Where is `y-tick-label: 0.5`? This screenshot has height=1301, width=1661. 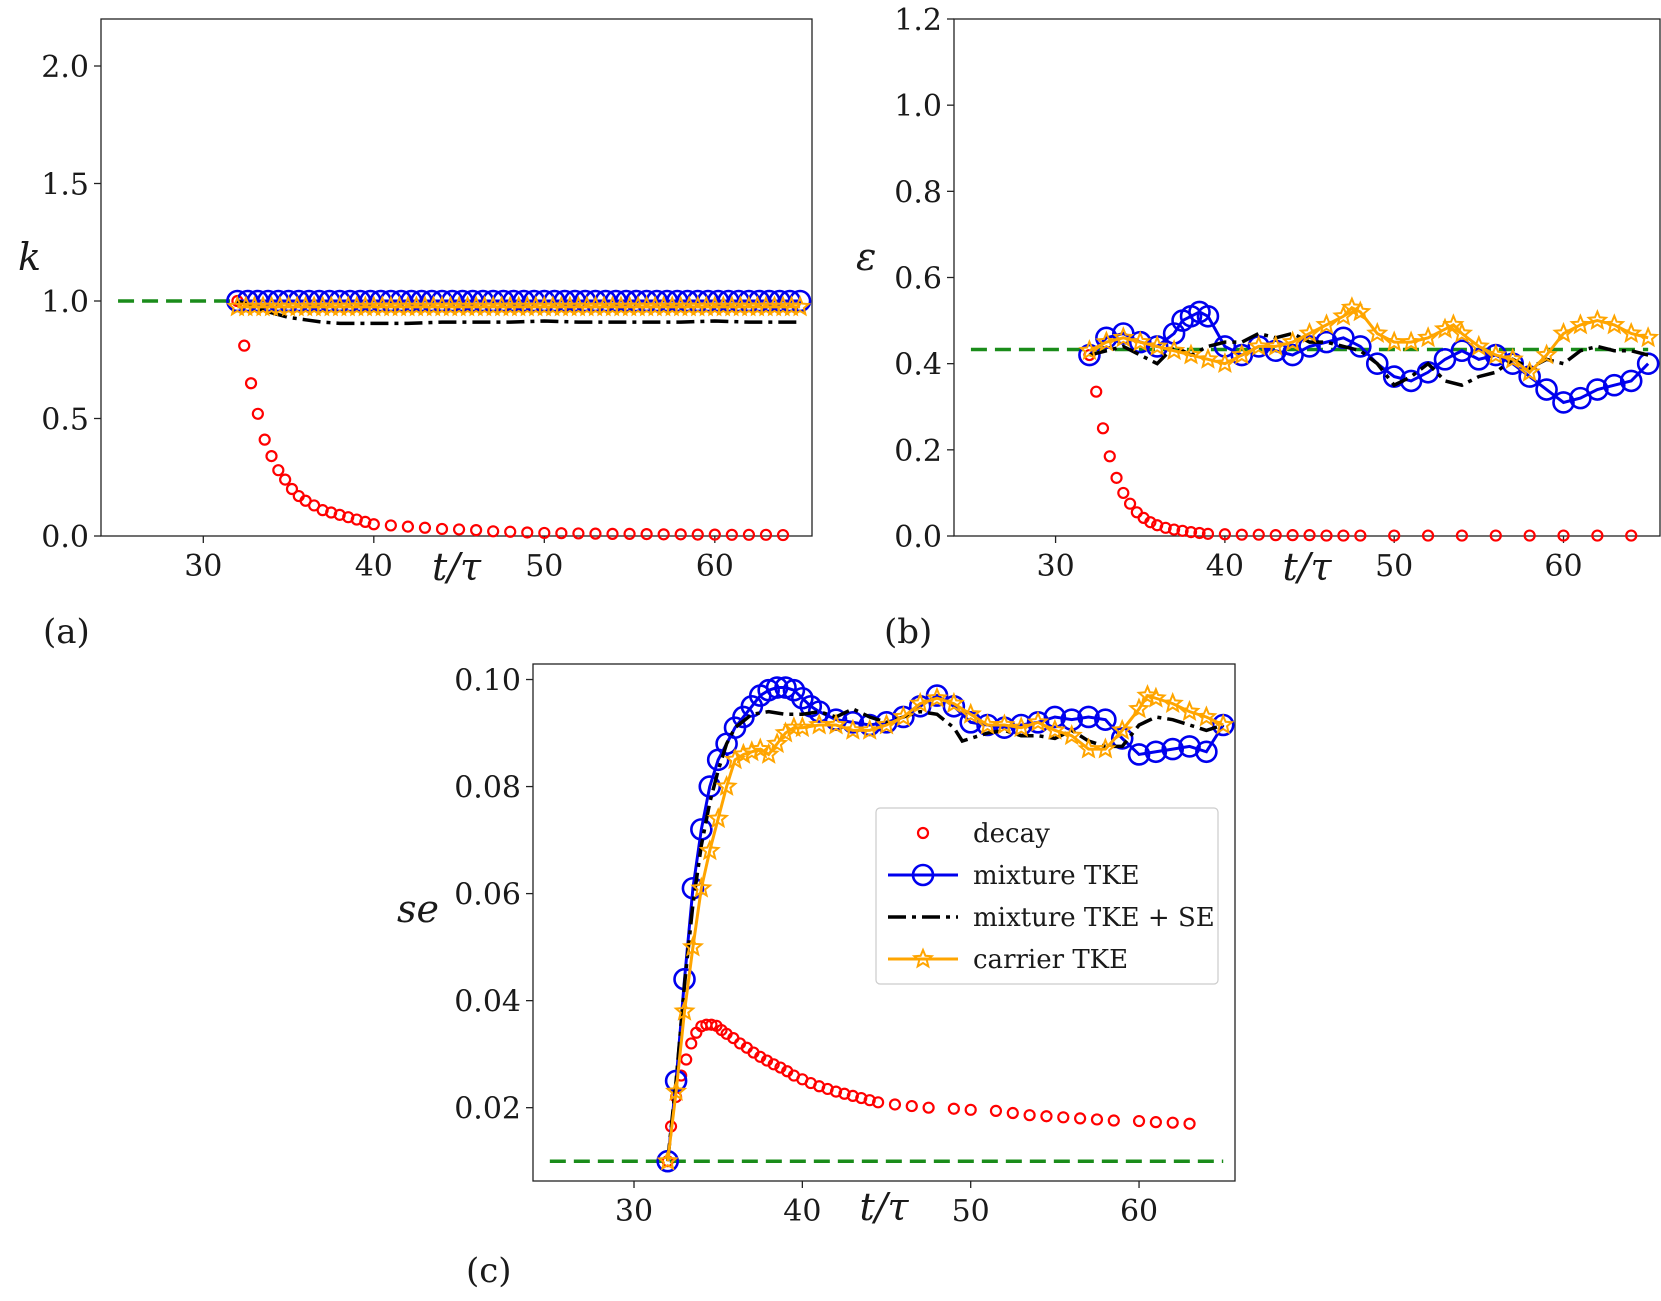
y-tick-label: 0.5 is located at coordinates (65, 420).